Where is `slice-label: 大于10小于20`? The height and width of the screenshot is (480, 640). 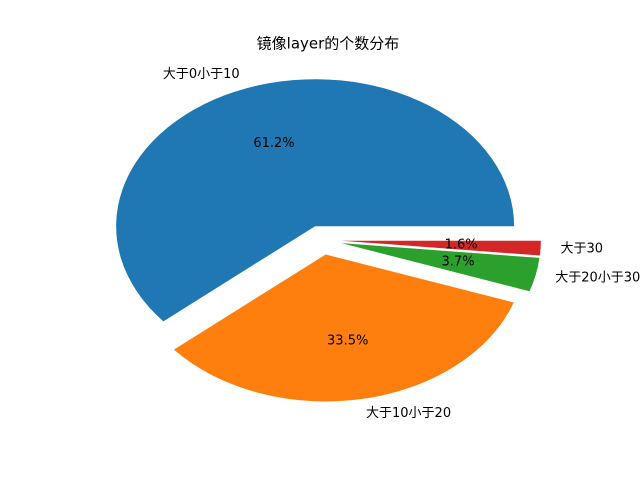
slice-label: 大于10小于20 is located at coordinates (408, 413).